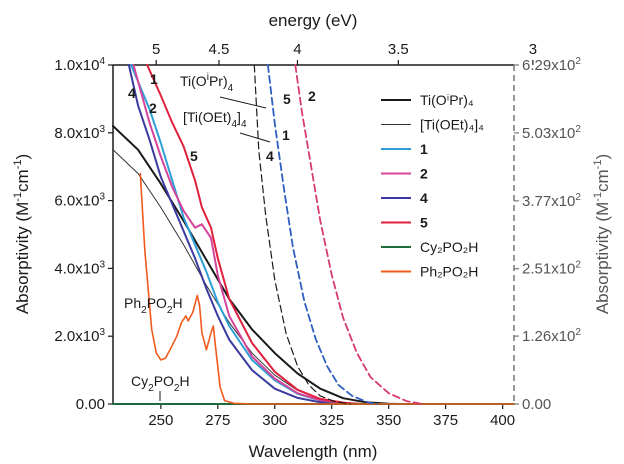 This screenshot has width=624, height=464. I want to click on y-right-tick-label: 0.00, so click(536, 404).